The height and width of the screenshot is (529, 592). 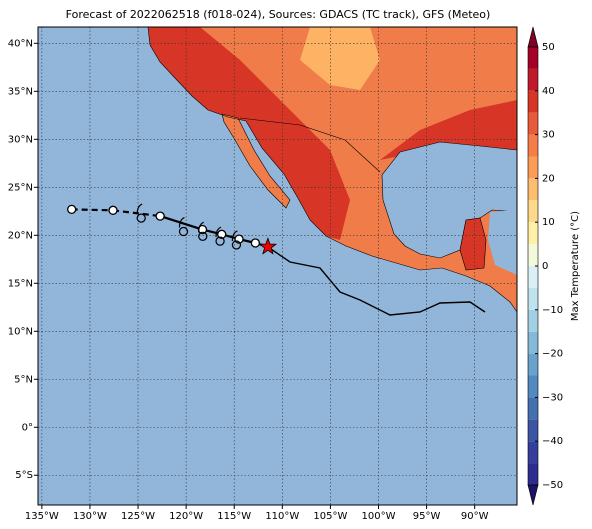 What do you see at coordinates (552, 397) in the screenshot?
I see `colorbar-tick-label: −30` at bounding box center [552, 397].